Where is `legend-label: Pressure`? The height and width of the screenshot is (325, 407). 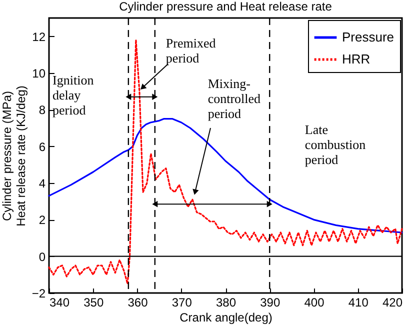 legend-label: Pressure is located at coordinates (368, 37).